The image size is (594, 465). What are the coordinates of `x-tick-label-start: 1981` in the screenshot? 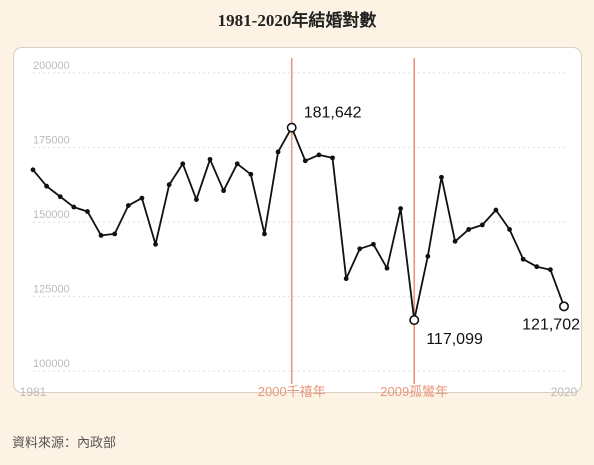 It's located at (33, 392).